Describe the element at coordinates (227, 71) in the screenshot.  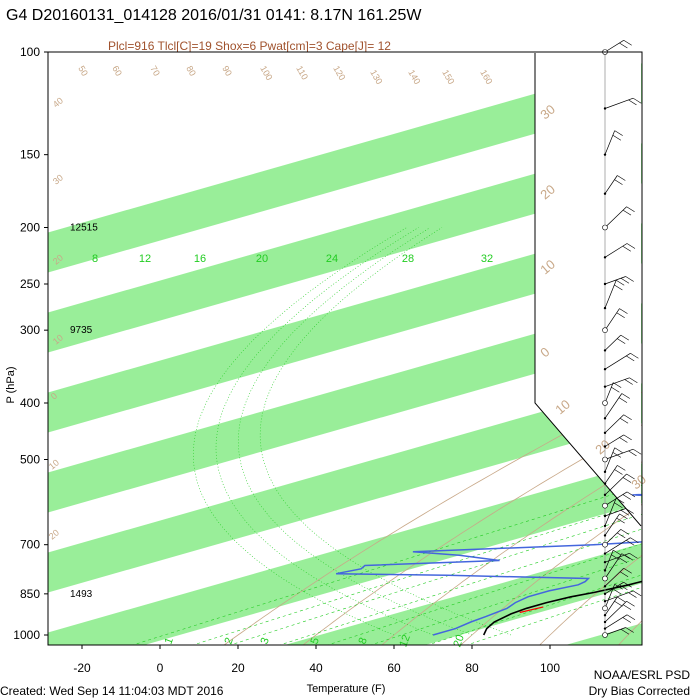
I see `dry-adiabat-label: 90` at that location.